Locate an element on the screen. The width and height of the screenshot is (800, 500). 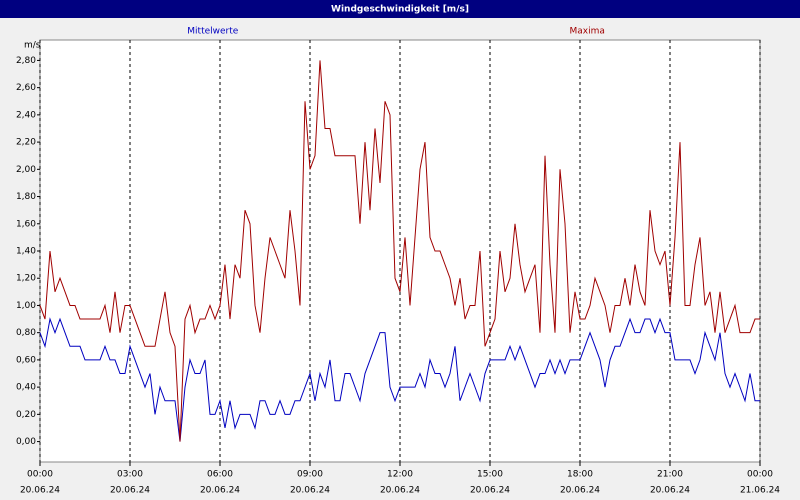
x-tick-label: 06:00 is located at coordinates (220, 475).